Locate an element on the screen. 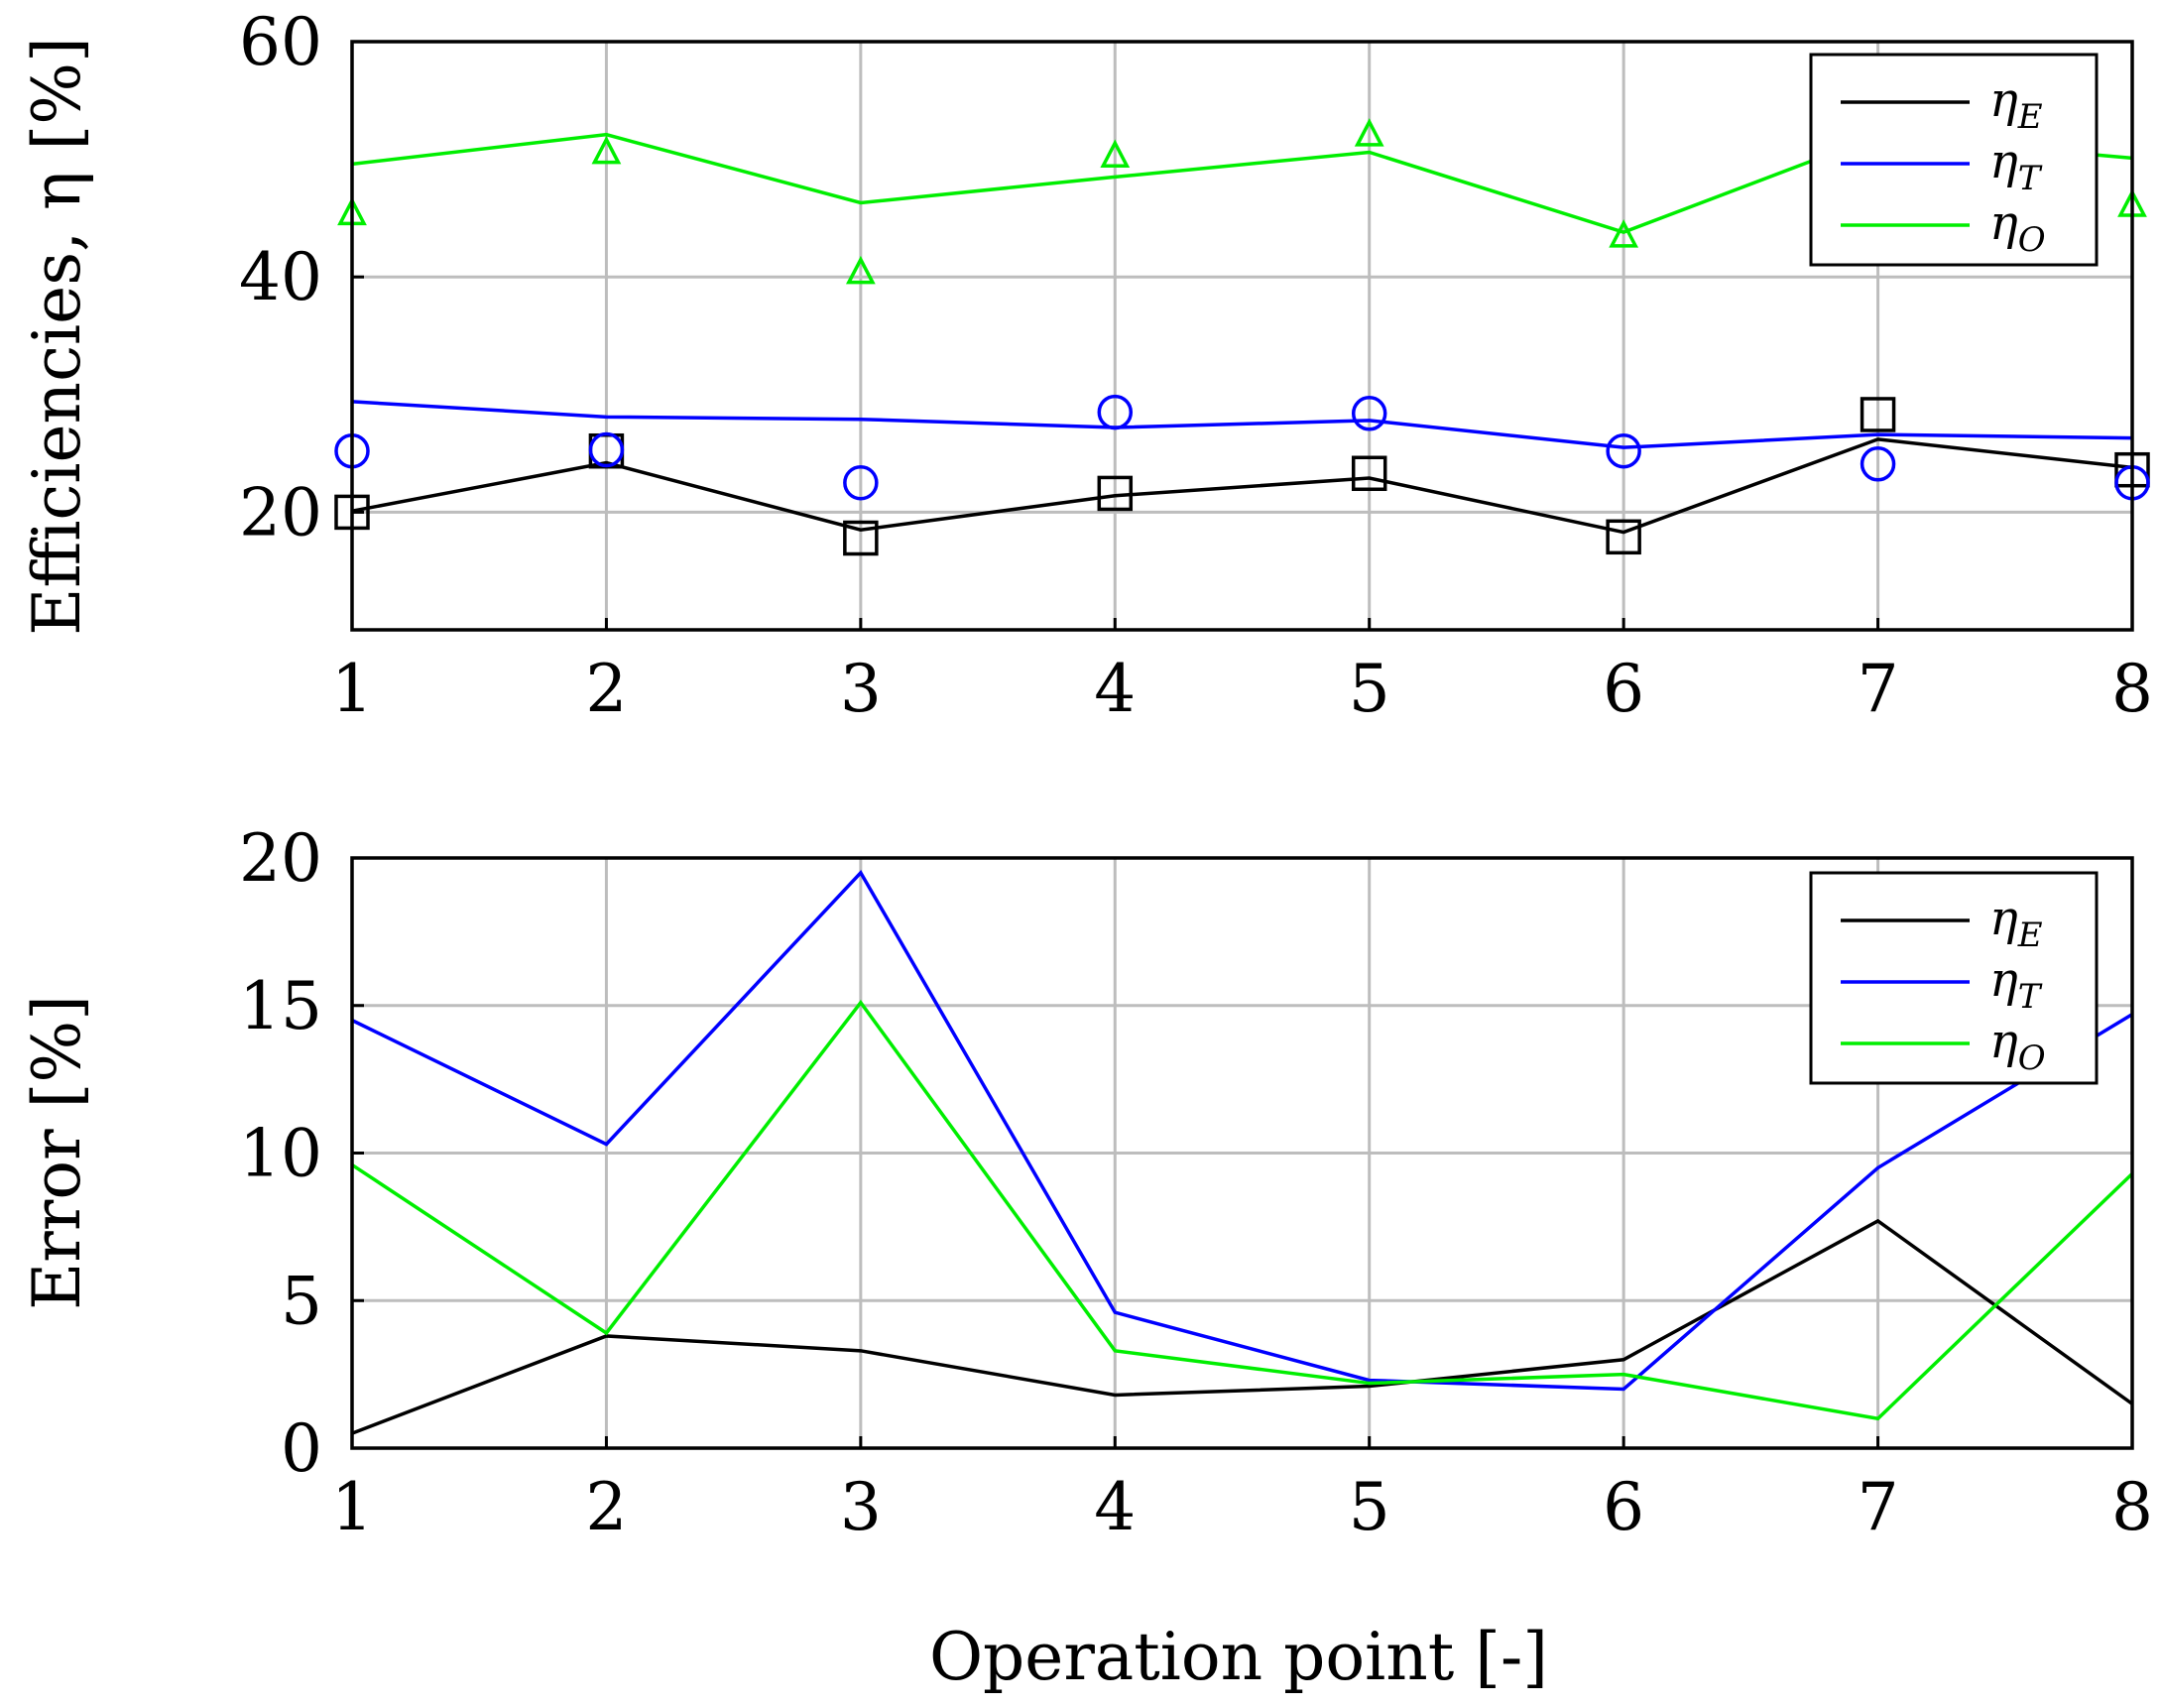 This screenshot has height=1708, width=2161. series-line-eta-T is located at coordinates (1242, 424).